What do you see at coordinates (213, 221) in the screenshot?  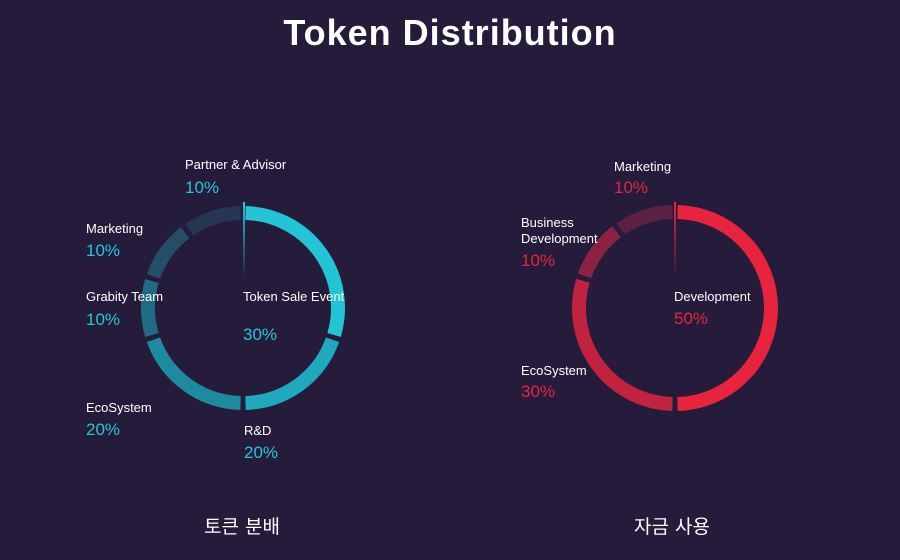 I see `slice-partner-advisor` at bounding box center [213, 221].